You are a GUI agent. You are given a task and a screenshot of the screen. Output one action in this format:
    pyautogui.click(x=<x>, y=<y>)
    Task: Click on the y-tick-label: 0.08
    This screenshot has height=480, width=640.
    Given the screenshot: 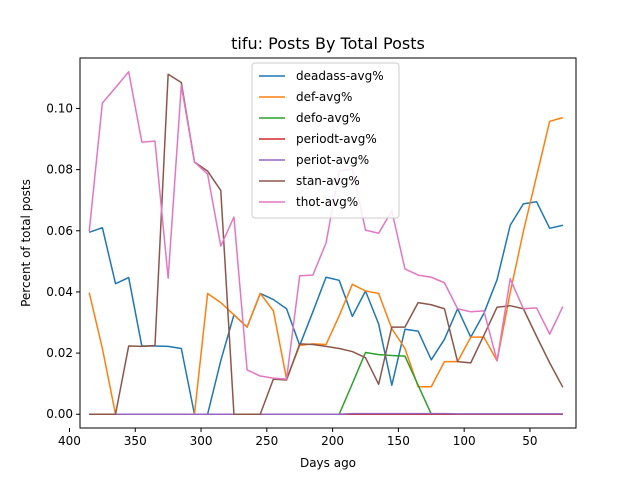 What is the action you would take?
    pyautogui.click(x=59, y=170)
    